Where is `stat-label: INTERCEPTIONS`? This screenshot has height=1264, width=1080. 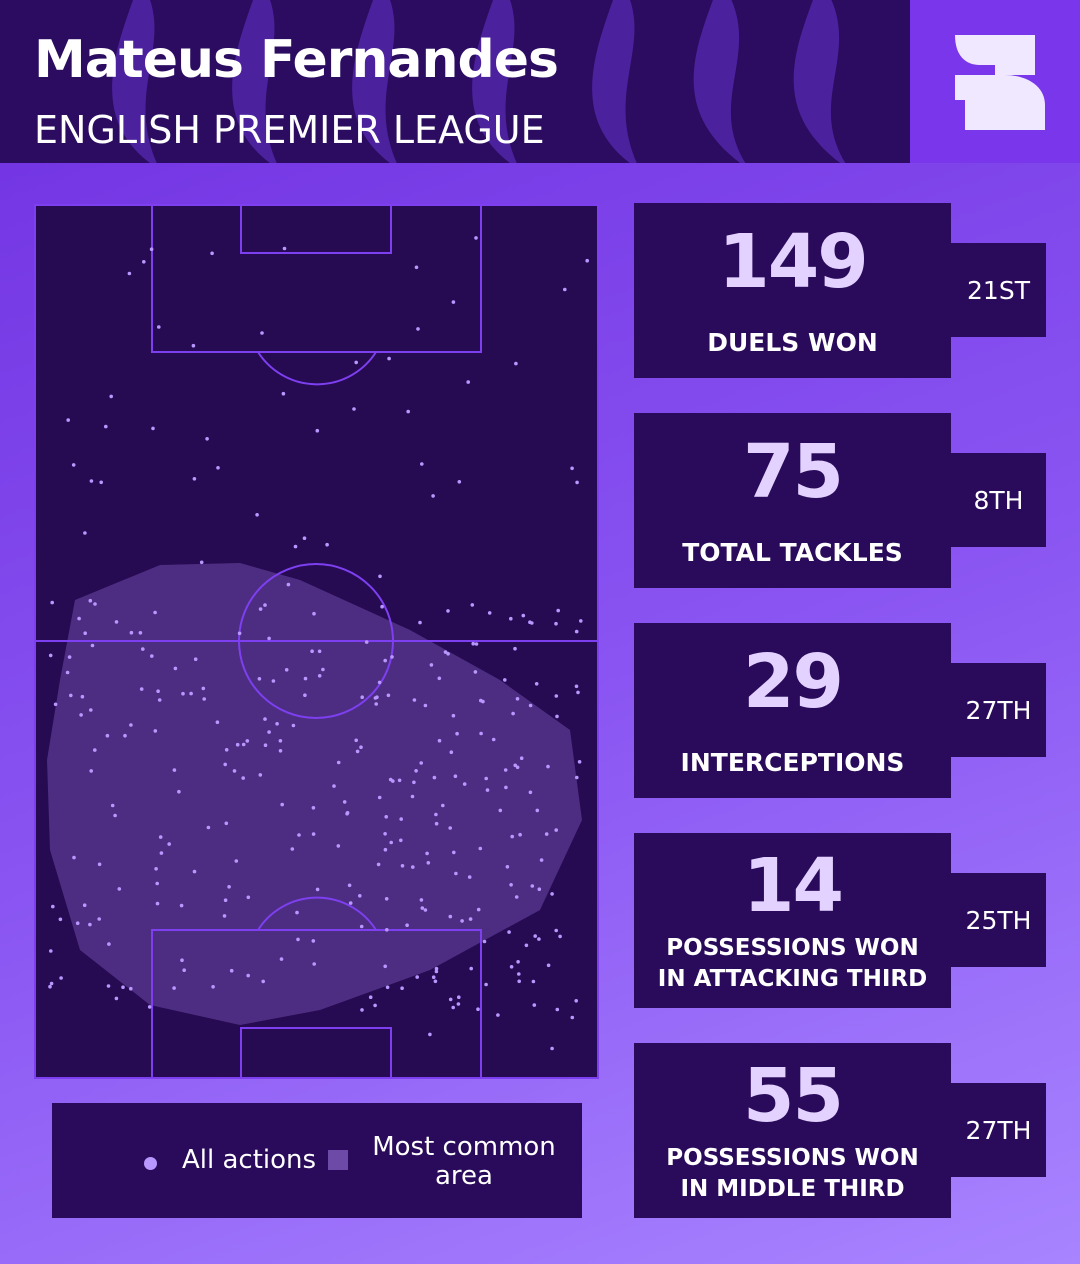
stat-label: INTERCEPTIONS is located at coordinates (792, 762).